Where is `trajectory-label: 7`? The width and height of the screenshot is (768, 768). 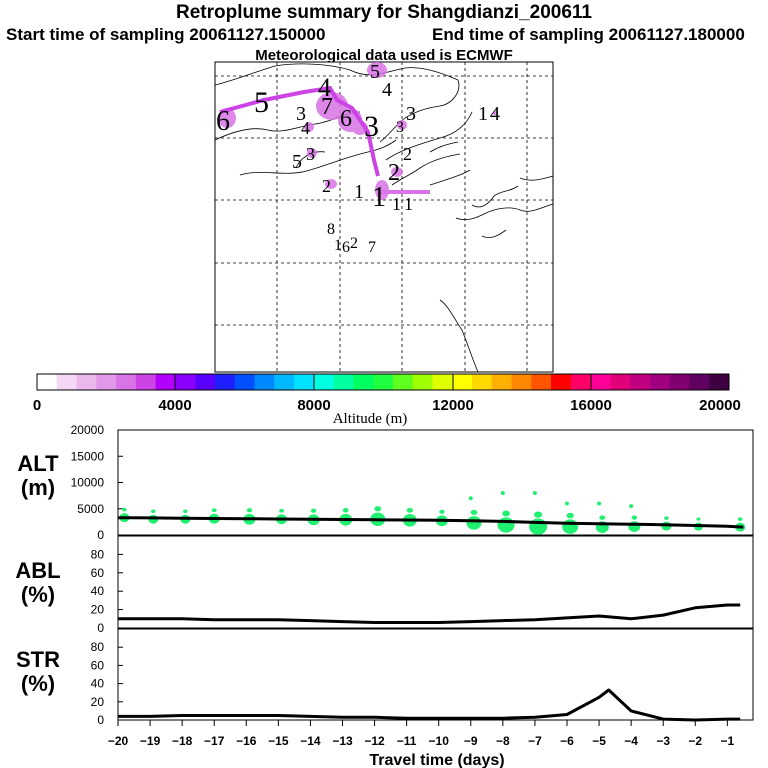
trajectory-label: 7 is located at coordinates (327, 107).